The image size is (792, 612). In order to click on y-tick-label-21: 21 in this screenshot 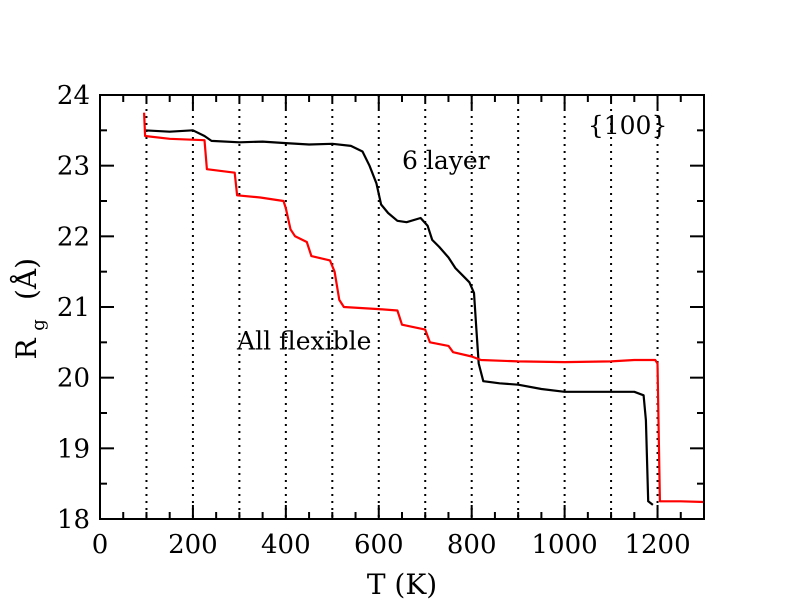, I will do `click(73, 308)`.